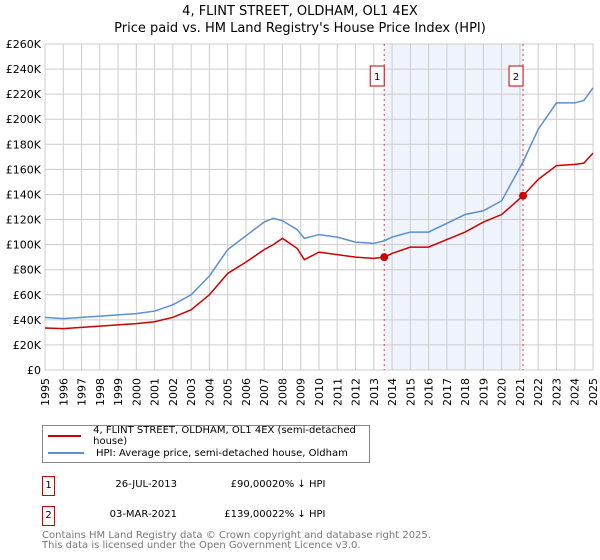 Image resolution: width=600 pixels, height=560 pixels. What do you see at coordinates (27, 295) in the screenshot?
I see `y-tick-label: £60K` at bounding box center [27, 295].